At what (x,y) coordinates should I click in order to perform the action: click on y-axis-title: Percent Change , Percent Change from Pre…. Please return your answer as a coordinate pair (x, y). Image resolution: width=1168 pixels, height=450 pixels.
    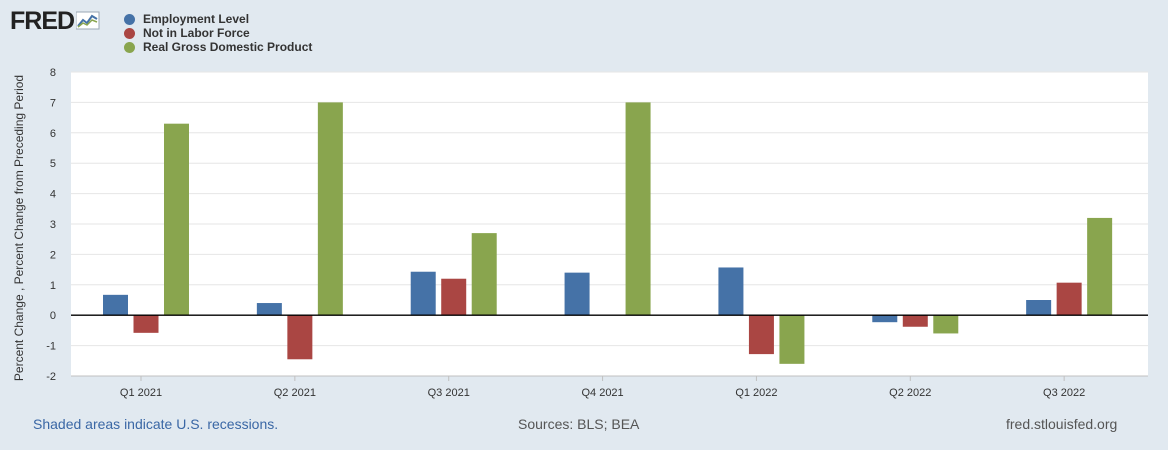
    Looking at the image, I should click on (19, 228).